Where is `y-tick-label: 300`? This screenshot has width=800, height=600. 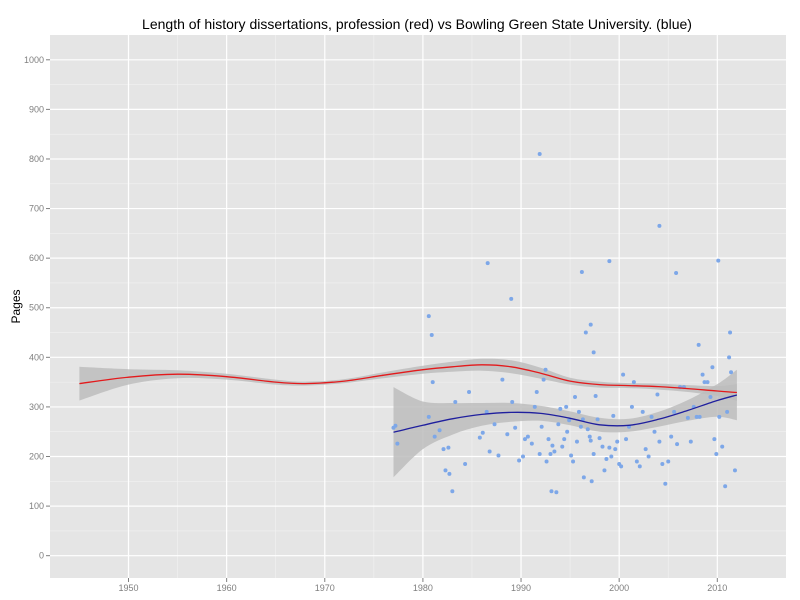
y-tick-label: 300 is located at coordinates (36, 407).